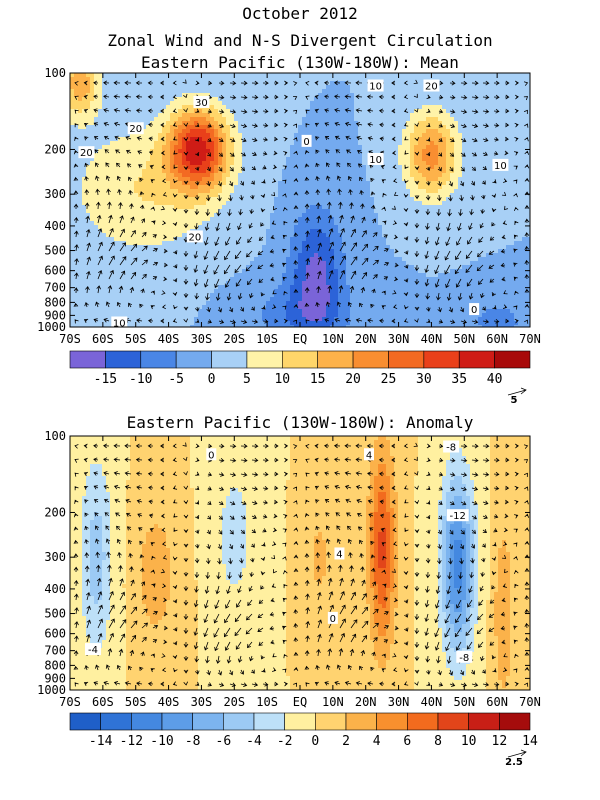 Image resolution: width=600 pixels, height=800 pixels. What do you see at coordinates (431, 87) in the screenshot?
I see `contour-label: 20` at bounding box center [431, 87].